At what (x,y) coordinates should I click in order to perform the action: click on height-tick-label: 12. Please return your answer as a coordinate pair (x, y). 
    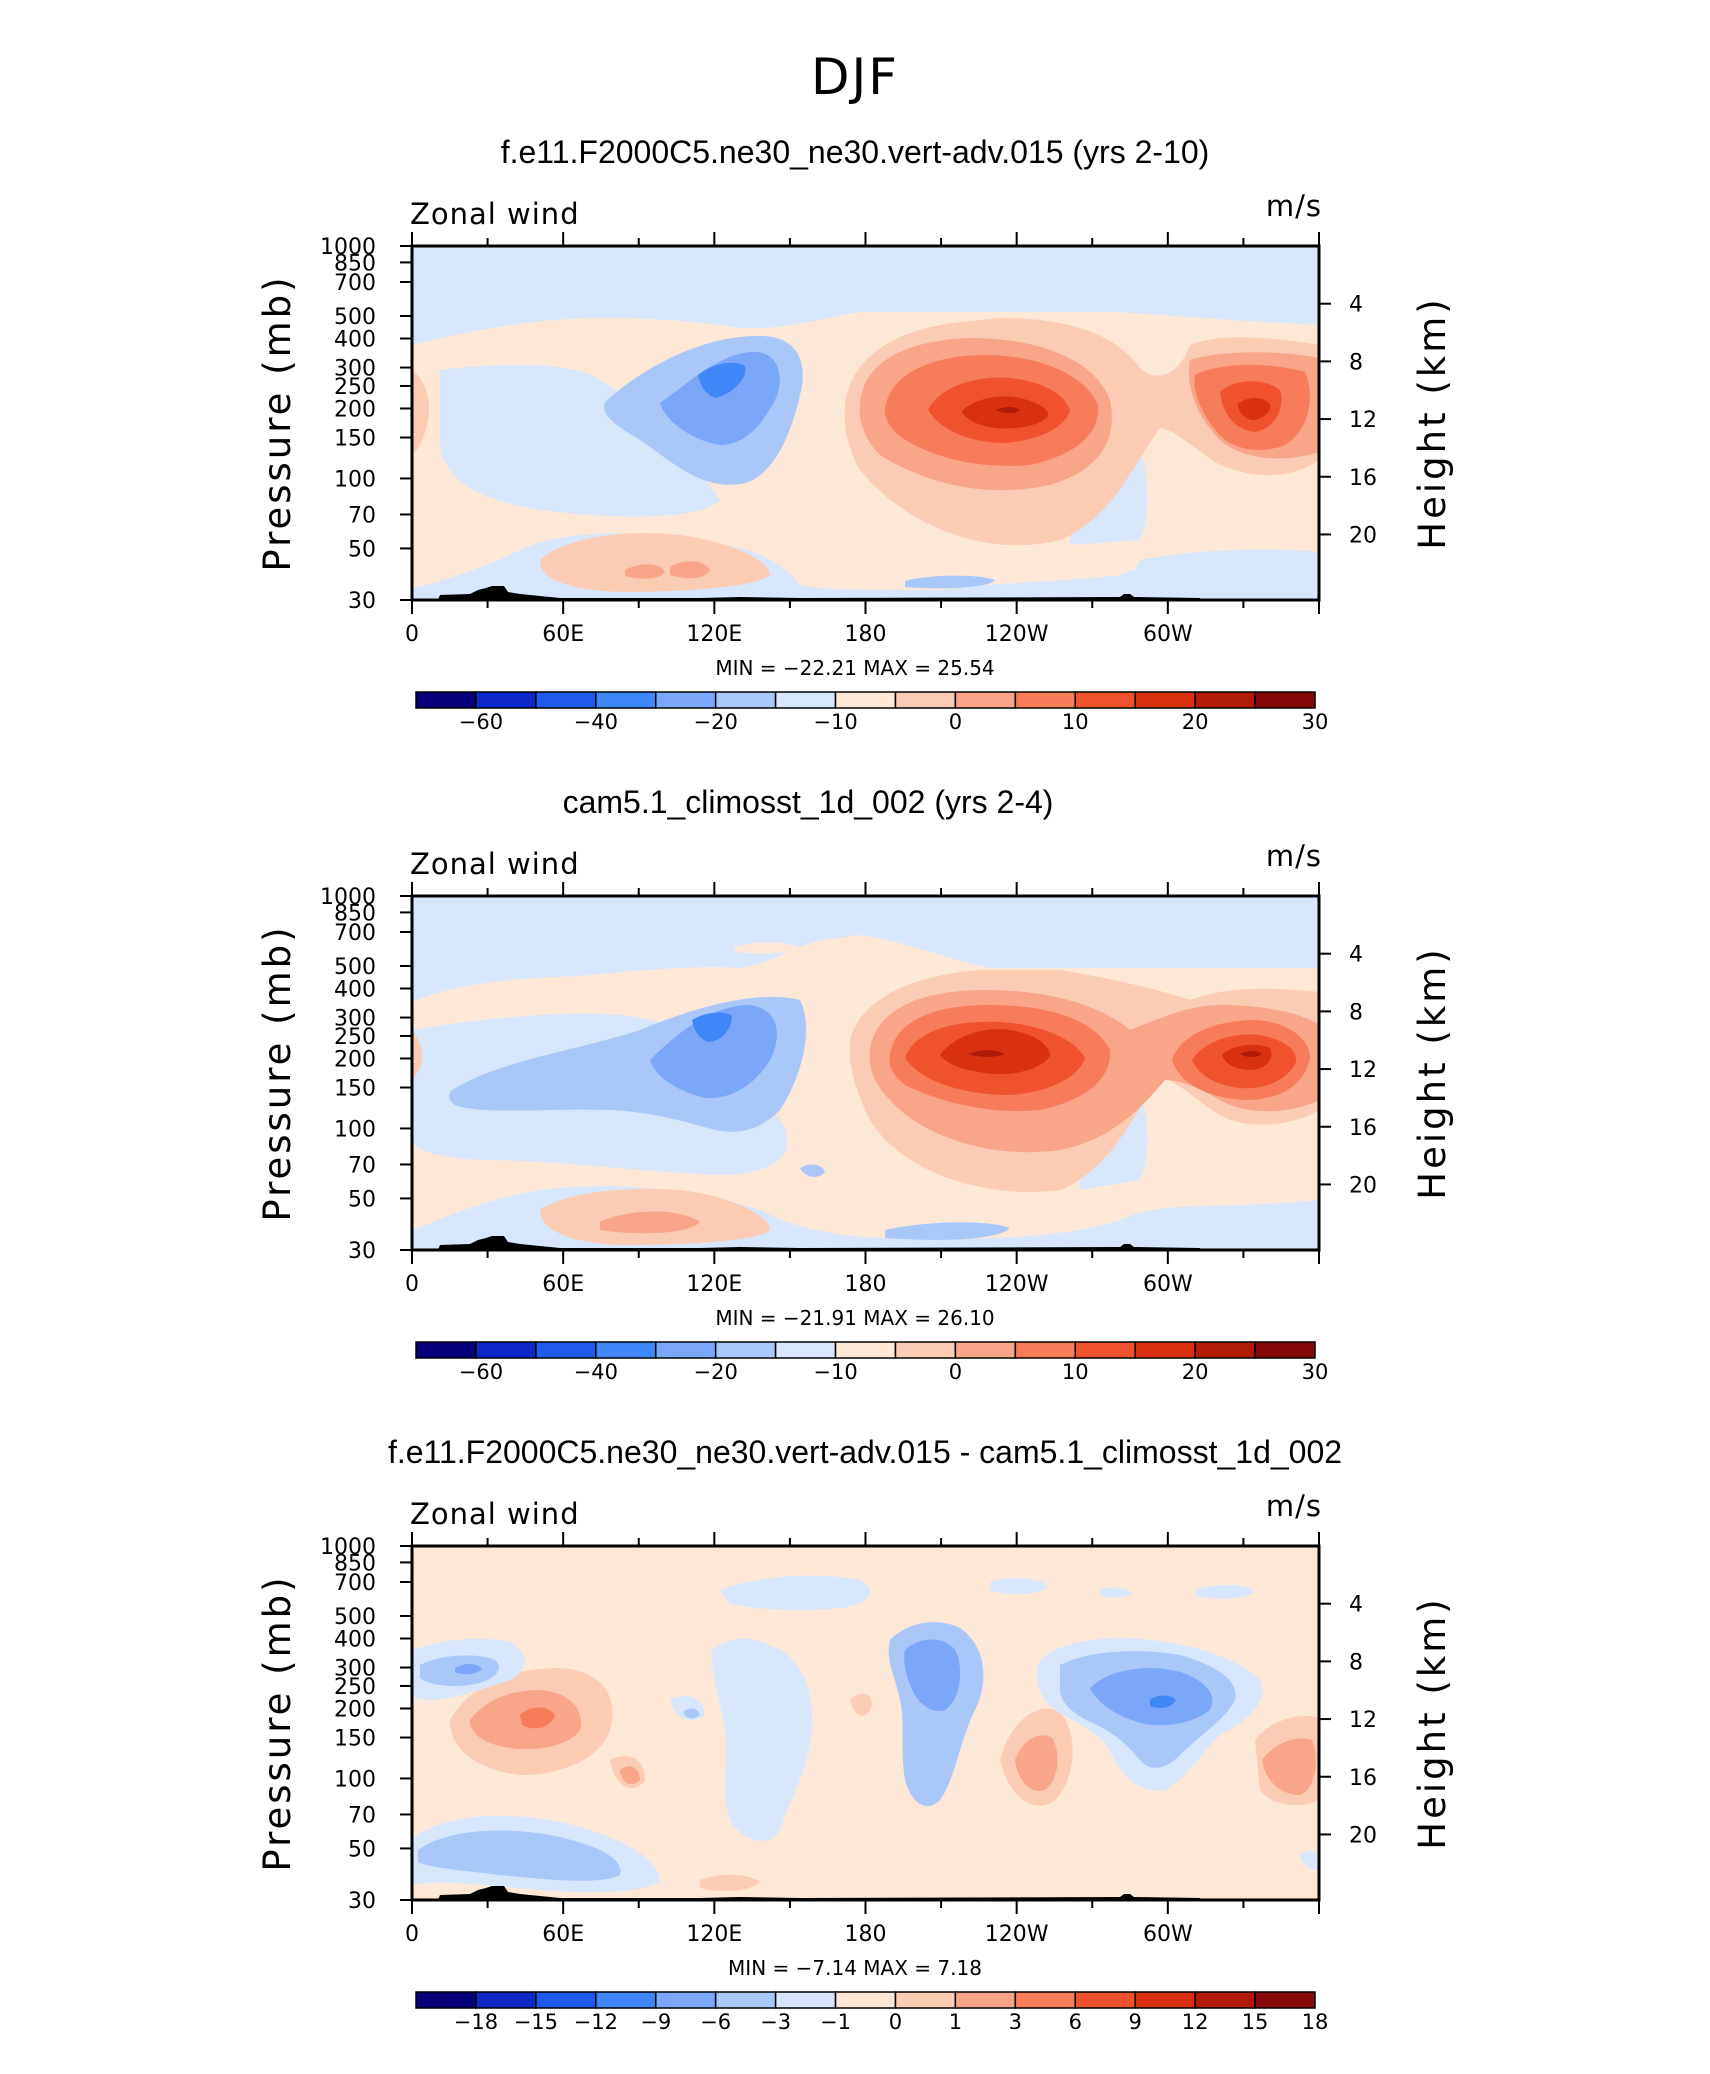
    Looking at the image, I should click on (1363, 420).